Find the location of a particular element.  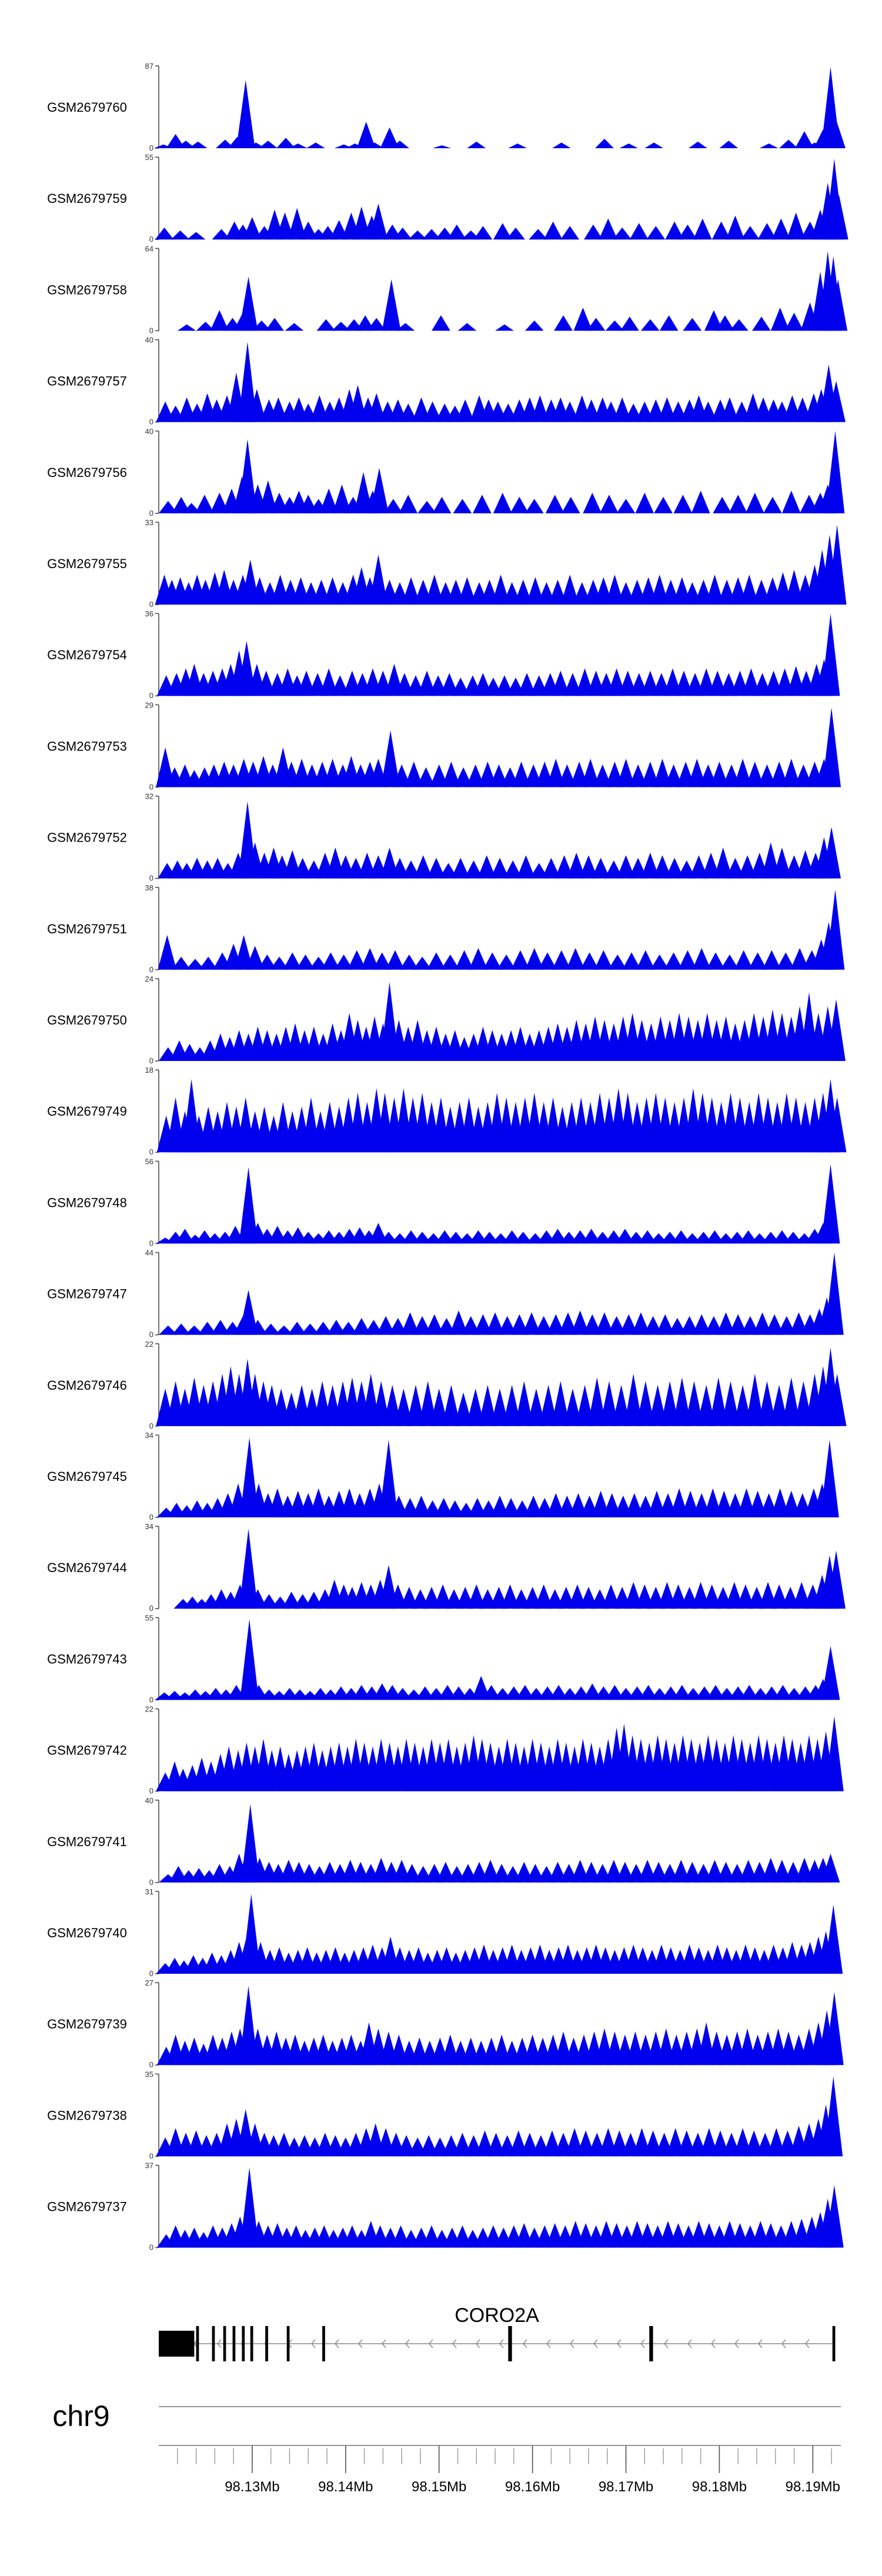

track-label: GSM2679751 is located at coordinates (87, 929).